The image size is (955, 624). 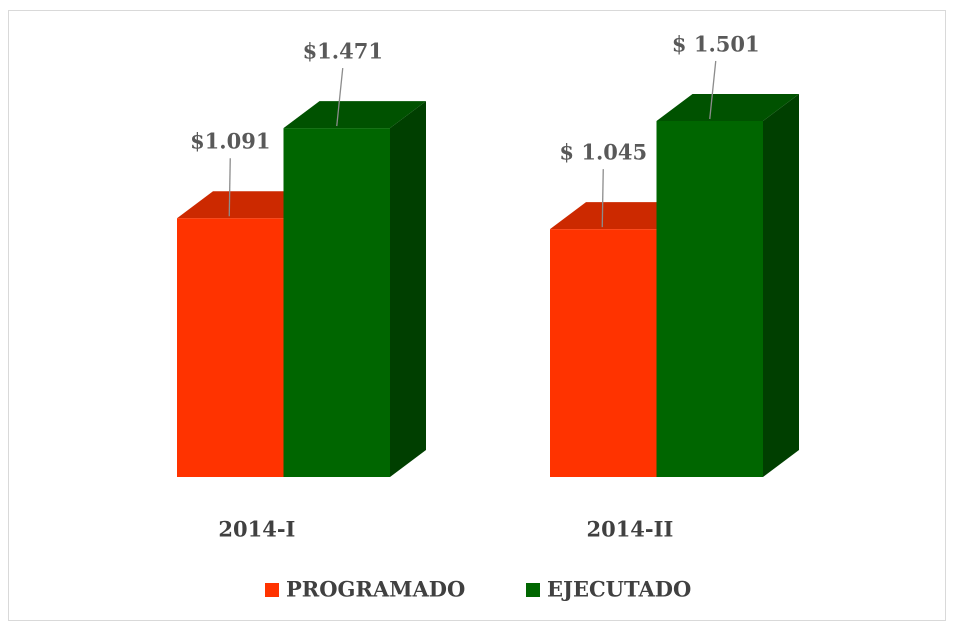 What do you see at coordinates (716, 44) in the screenshot?
I see `data-label: $ 1.501` at bounding box center [716, 44].